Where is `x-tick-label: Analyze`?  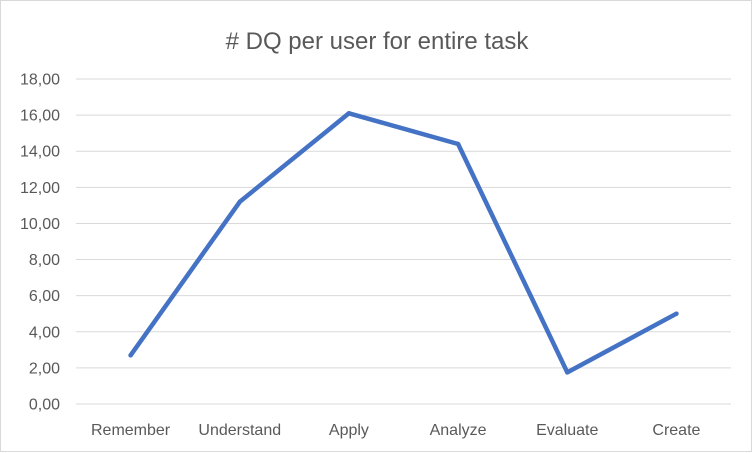
x-tick-label: Analyze is located at coordinates (458, 430).